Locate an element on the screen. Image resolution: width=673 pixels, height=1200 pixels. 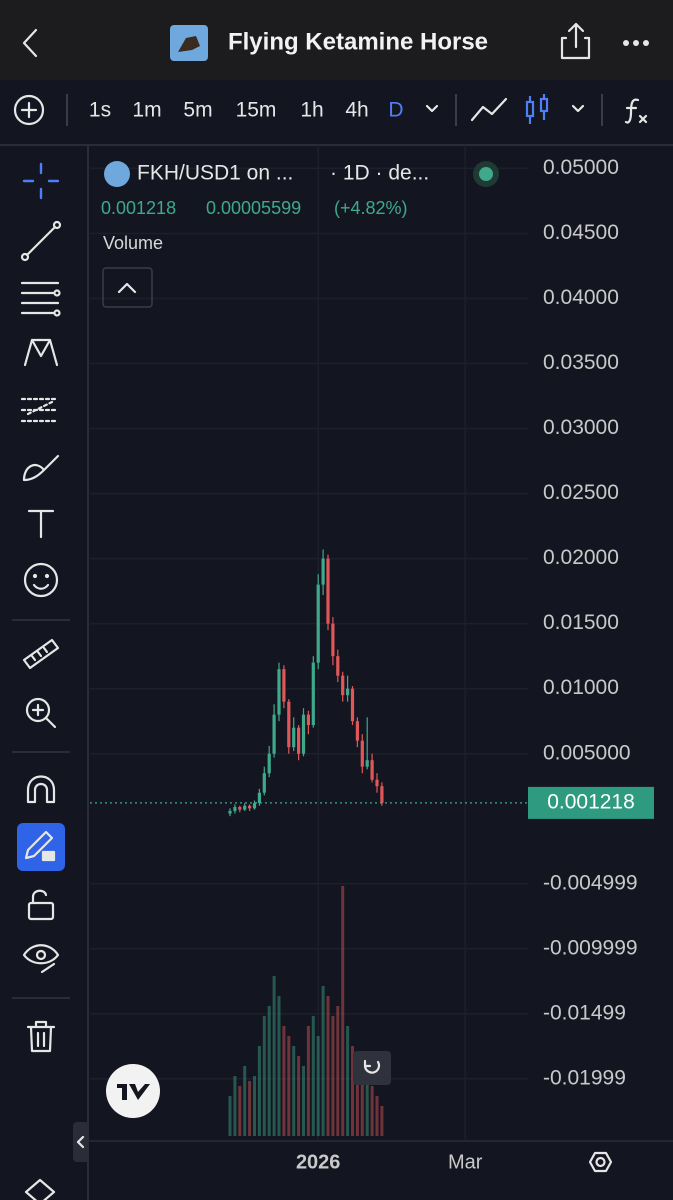
price-change: 0.00005599 is located at coordinates (253, 208).